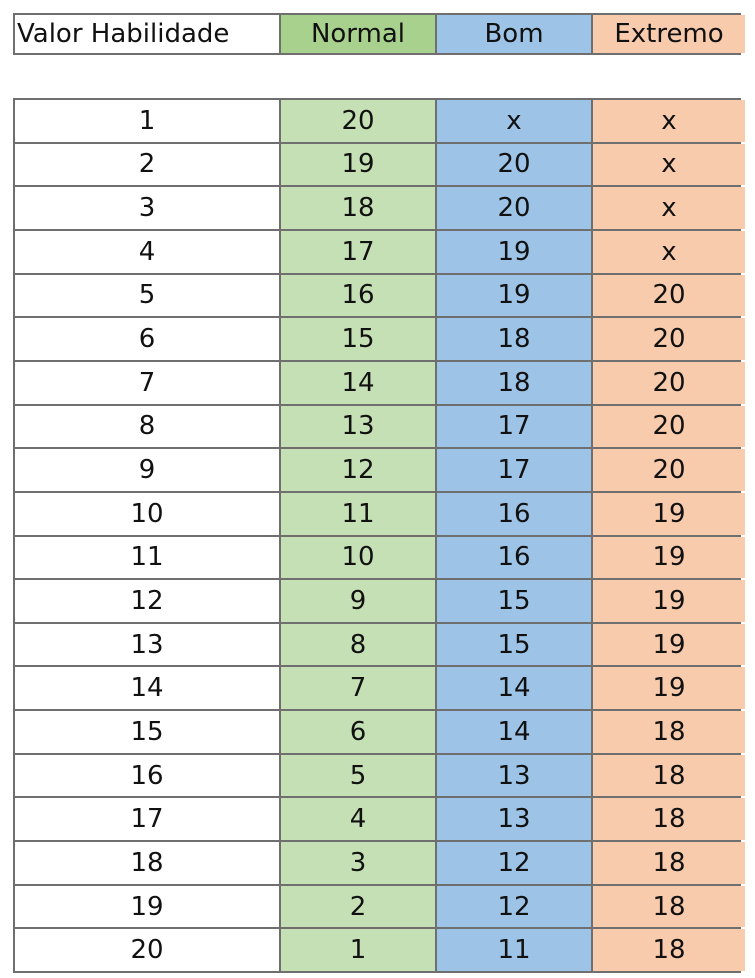 This screenshot has height=978, width=755. I want to click on header-row: Valor Habilidade Normal Bom Extremo, so click(379, 34).